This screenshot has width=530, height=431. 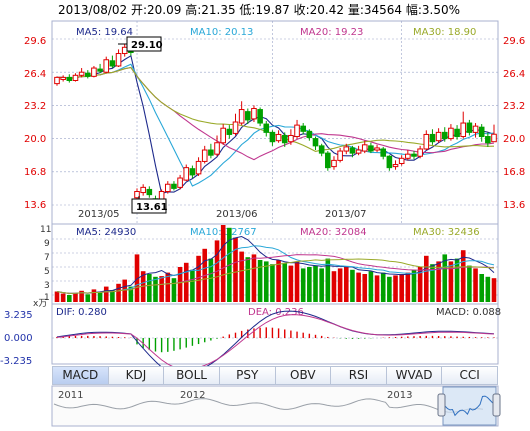 What do you see at coordinates (441, 405) in the screenshot?
I see `overview-left-handle` at bounding box center [441, 405].